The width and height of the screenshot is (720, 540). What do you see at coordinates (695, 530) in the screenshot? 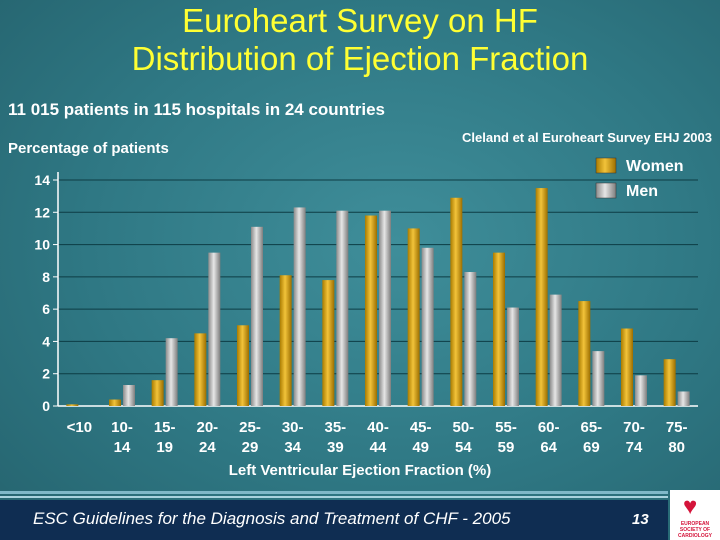
I see `logo-text: EUROPEAN SOCIETY OF CARDIOLOGY` at bounding box center [695, 530].